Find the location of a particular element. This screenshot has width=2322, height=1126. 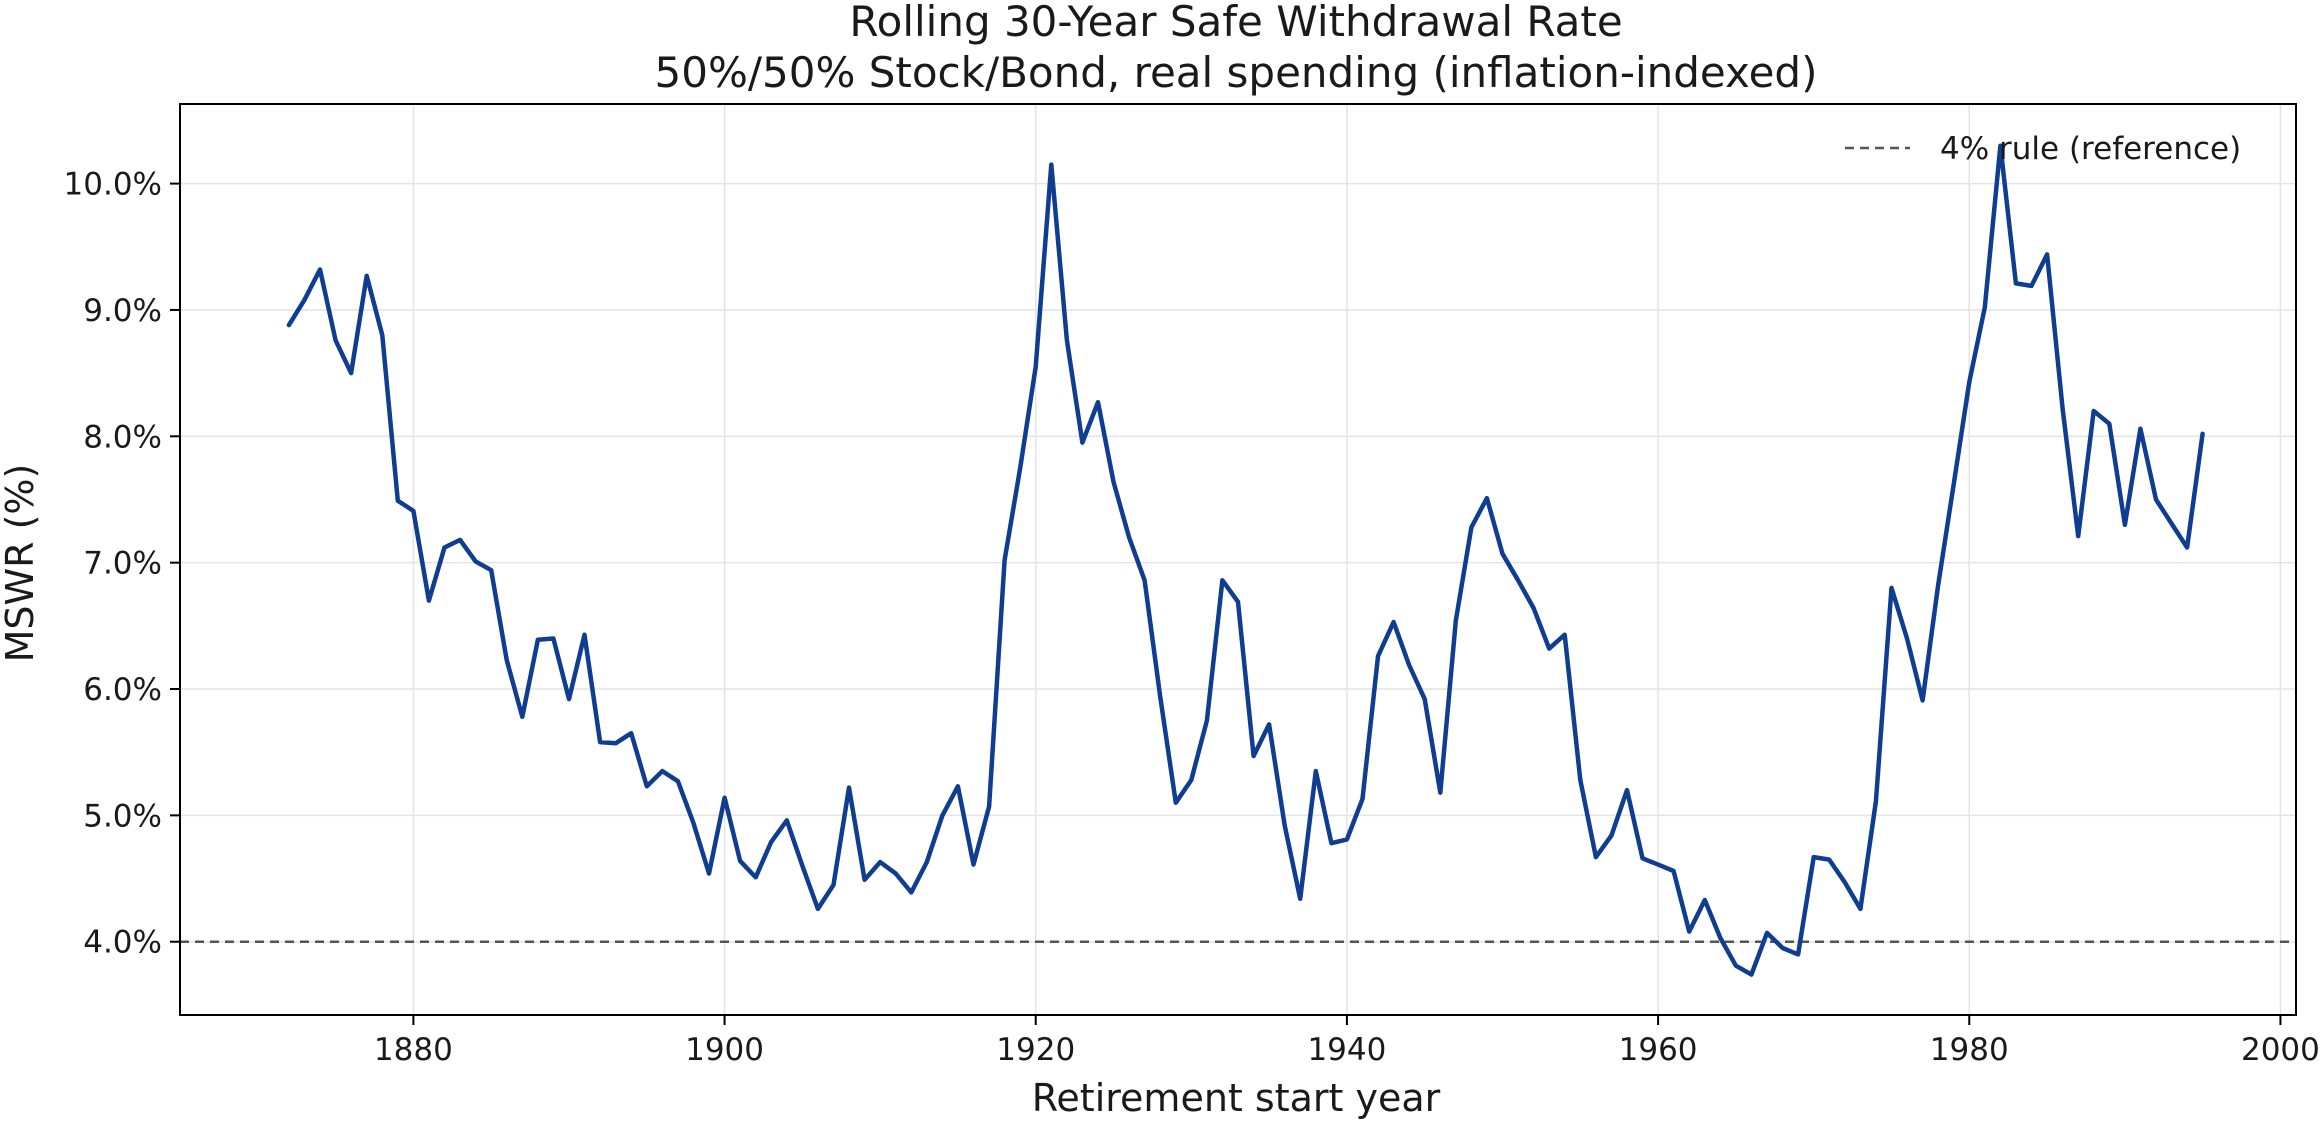

y-axis-label: MSWR (%) is located at coordinates (21, 563).